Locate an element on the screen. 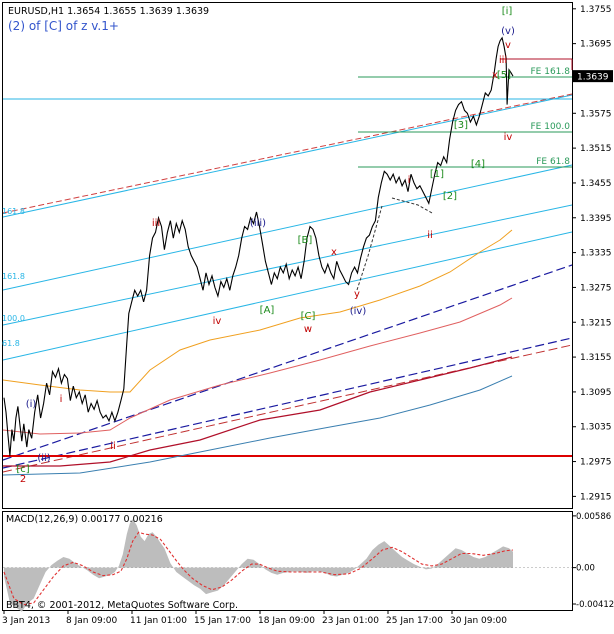  y-tick-label: 1.2915 is located at coordinates (596, 497).